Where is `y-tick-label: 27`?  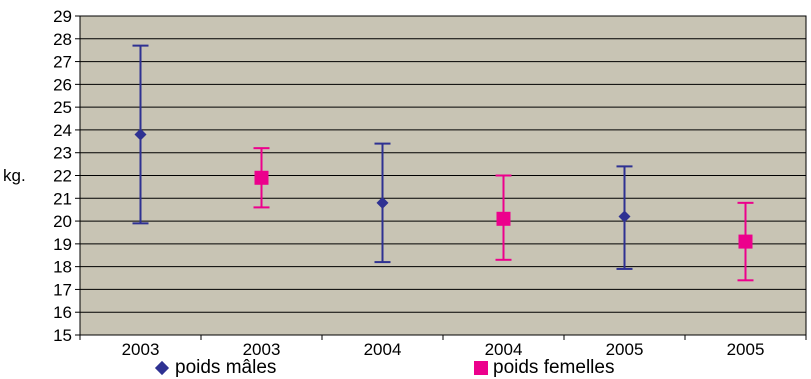 y-tick-label: 27 is located at coordinates (62, 62).